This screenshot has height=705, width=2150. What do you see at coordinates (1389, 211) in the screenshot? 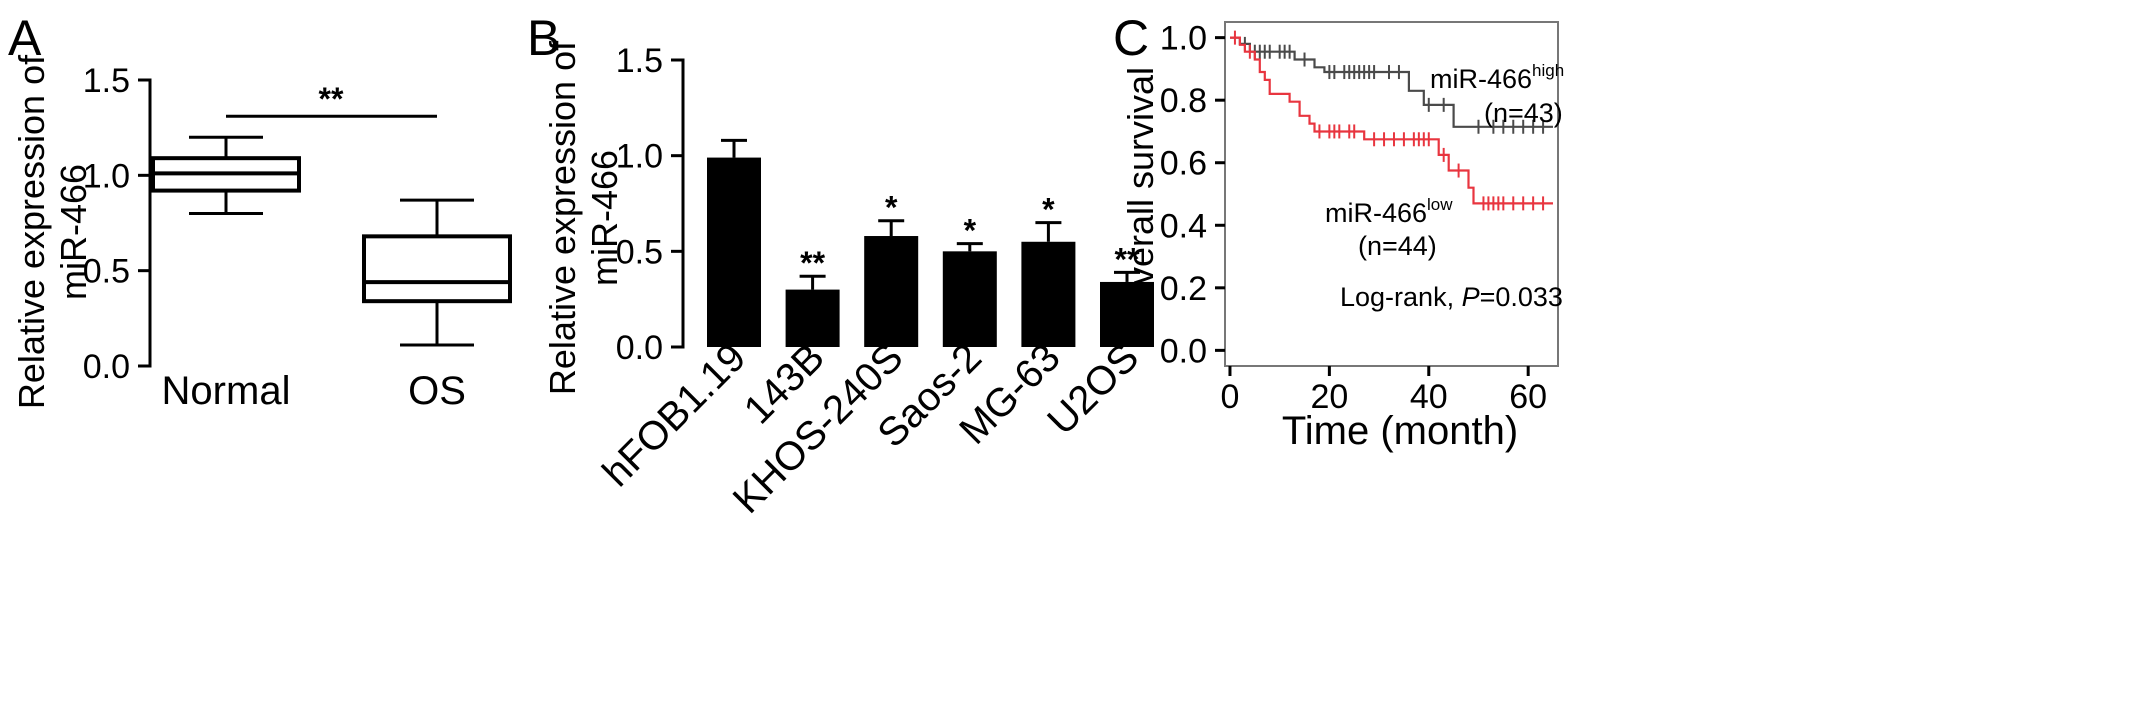
I see `legend-low-label: miR-466low` at bounding box center [1389, 211].